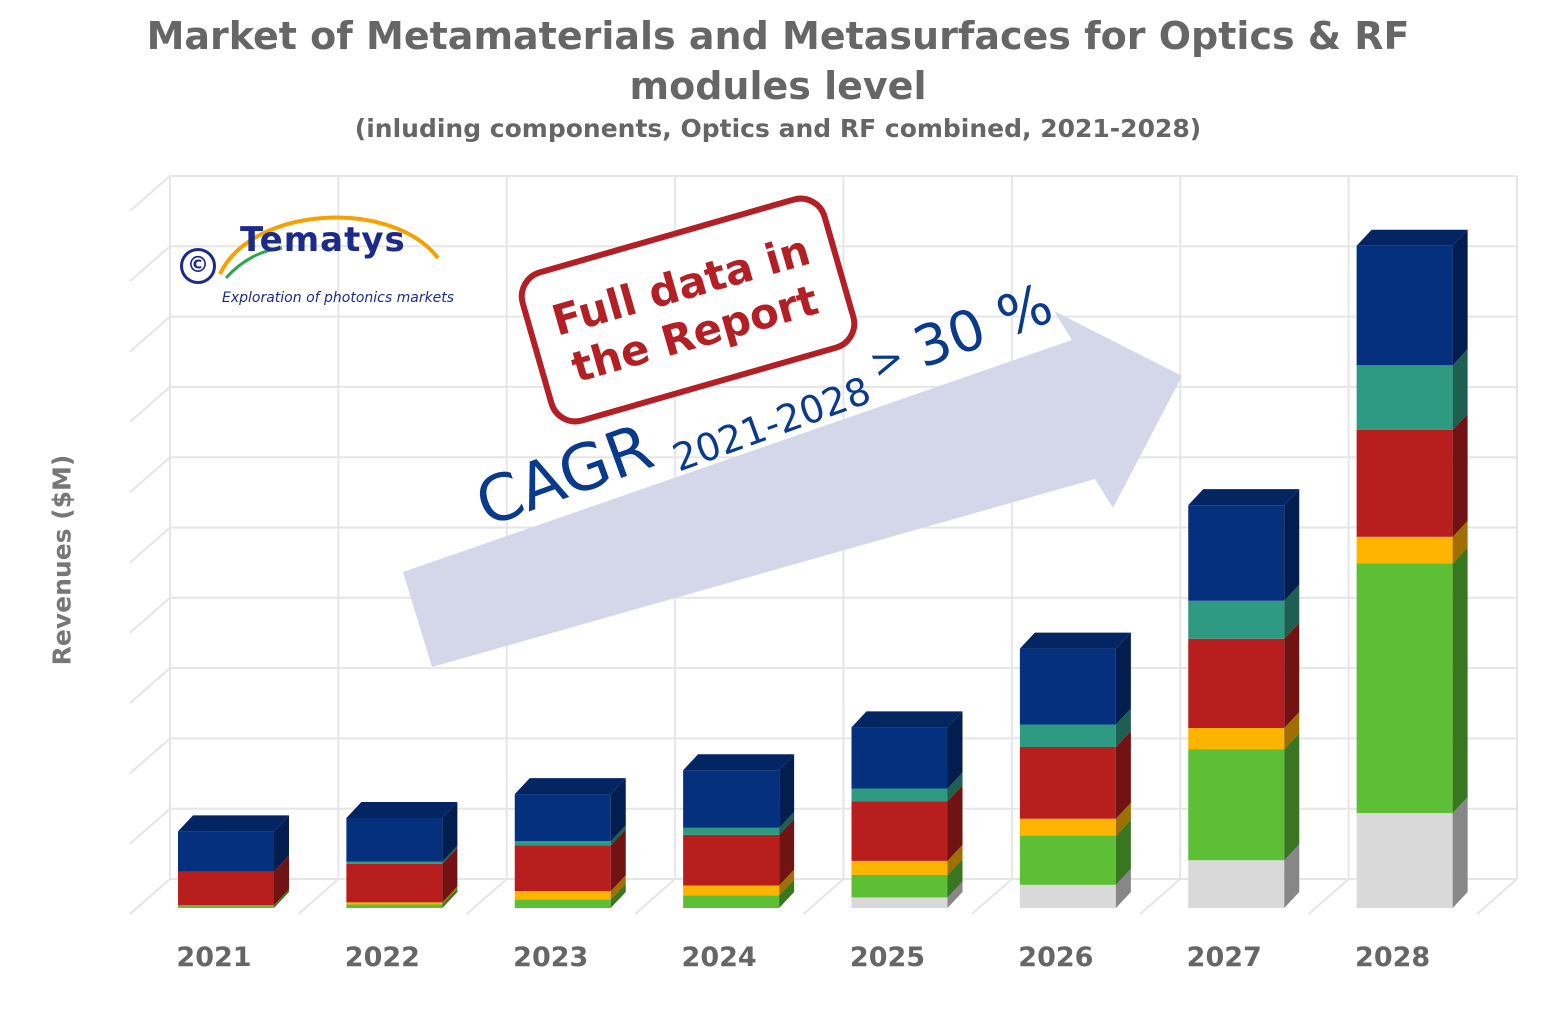 This screenshot has height=1024, width=1556. Describe the element at coordinates (550, 957) in the screenshot. I see `x-tick-2023: 2023` at that location.